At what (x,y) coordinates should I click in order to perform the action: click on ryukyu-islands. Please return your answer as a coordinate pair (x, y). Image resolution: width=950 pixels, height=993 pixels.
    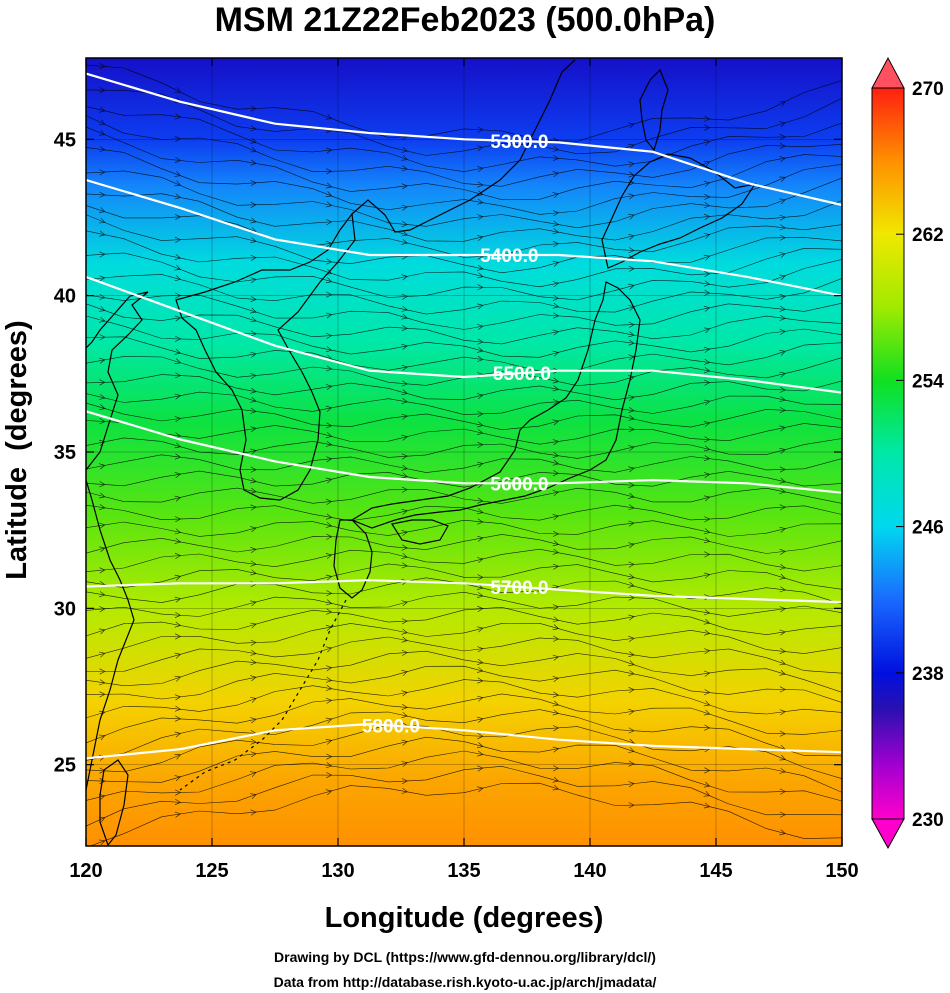
    Looking at the image, I should click on (263, 695).